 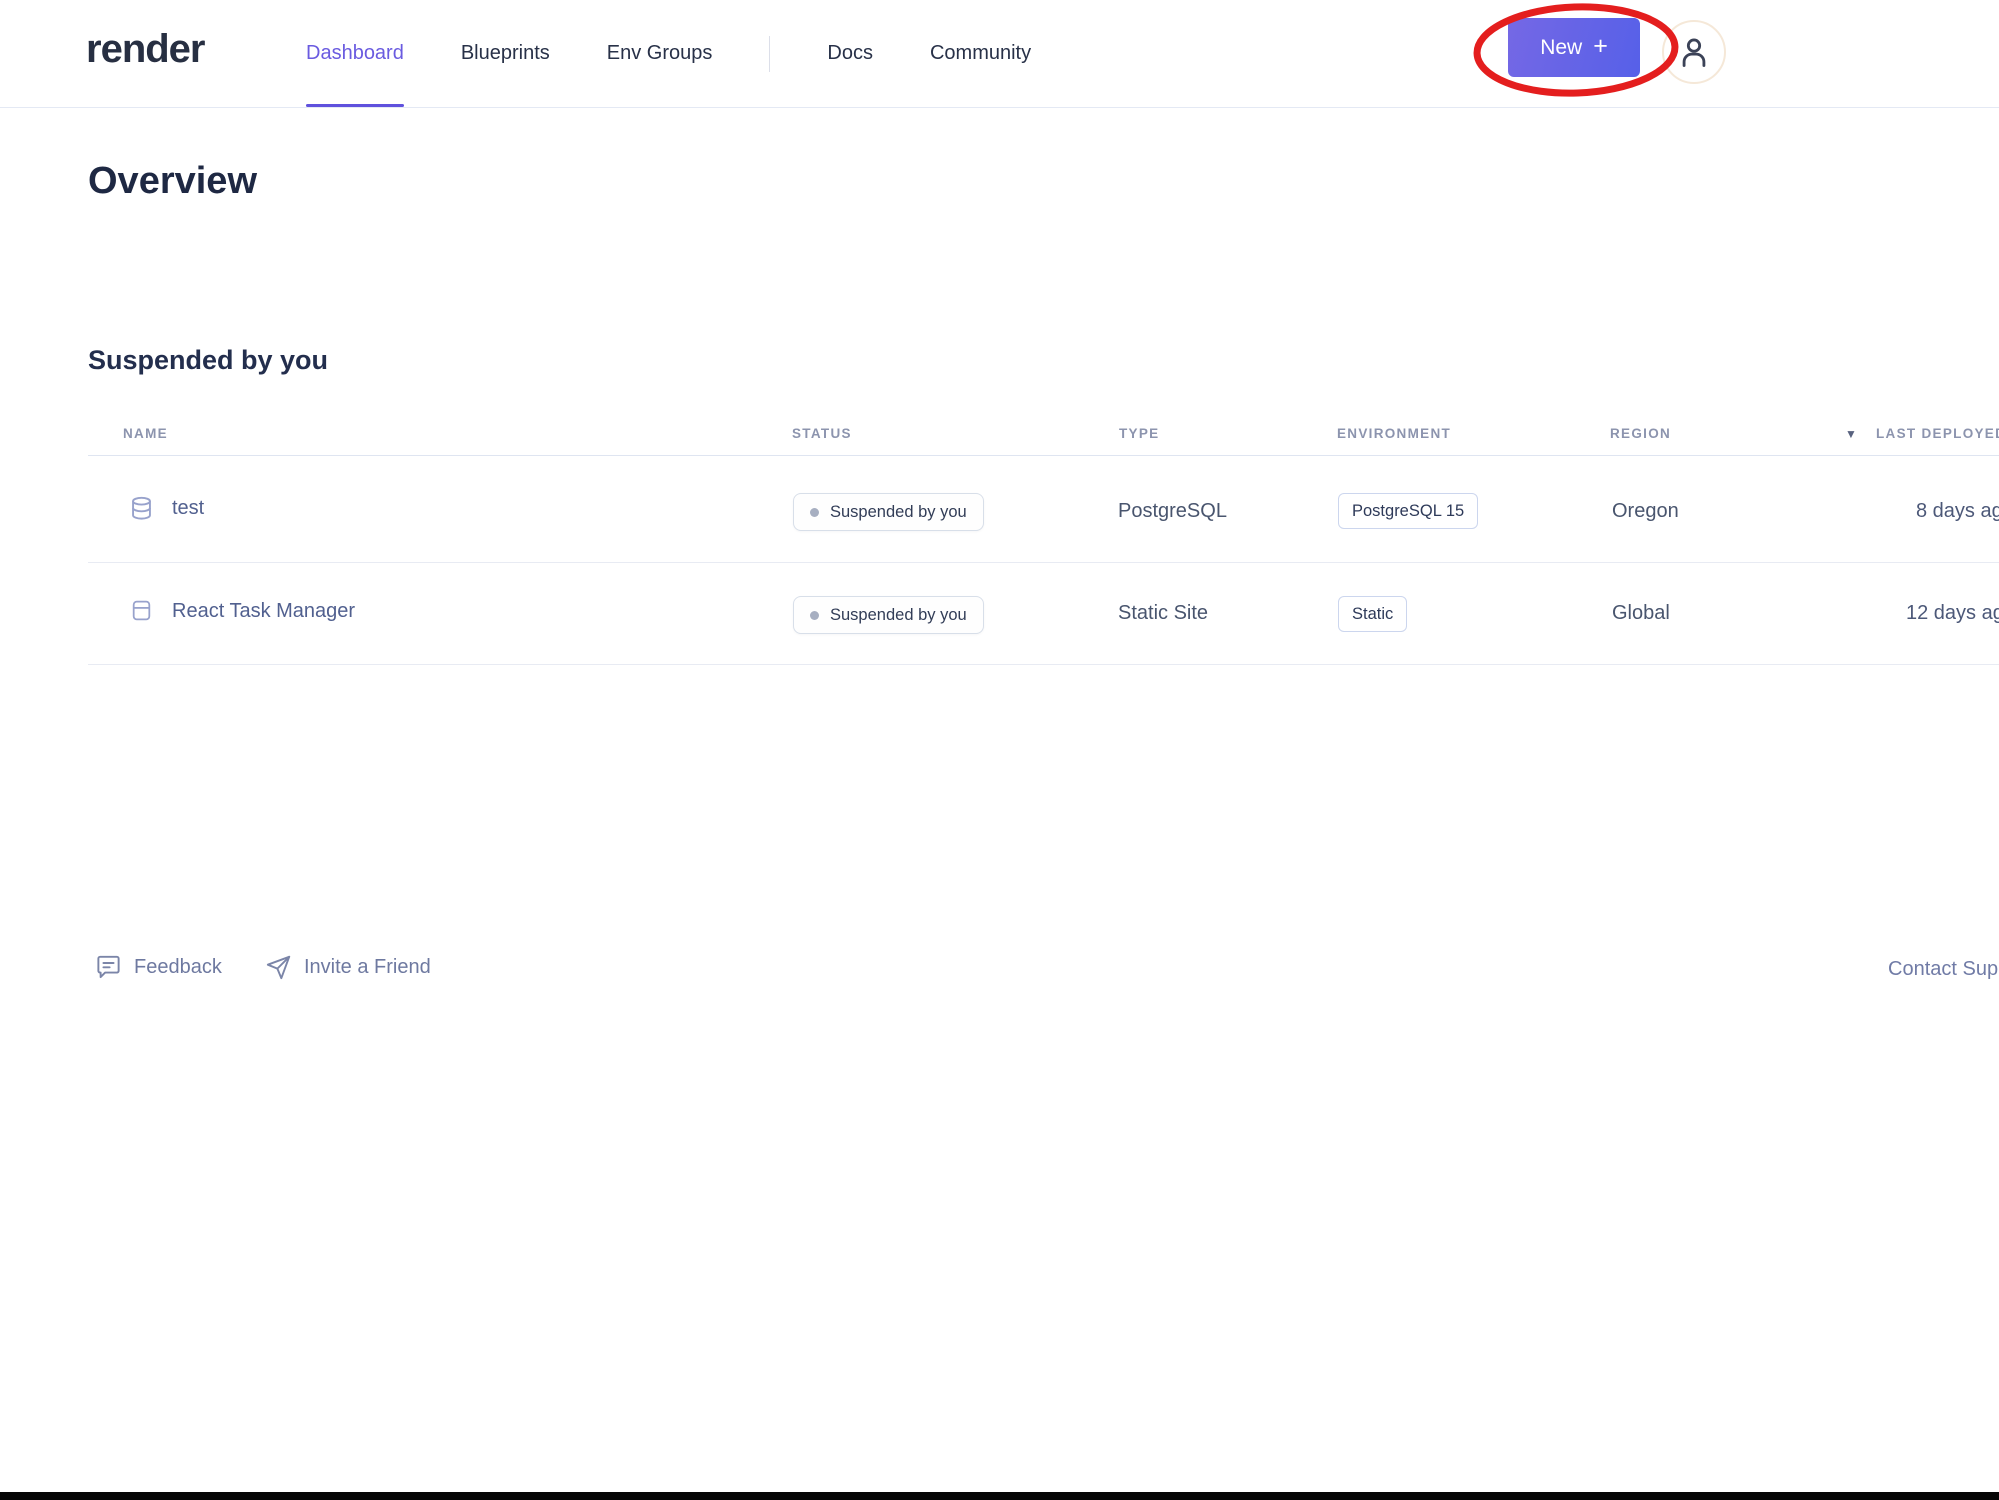 I want to click on nav-tab-blueprints: Blueprints, so click(x=505, y=53).